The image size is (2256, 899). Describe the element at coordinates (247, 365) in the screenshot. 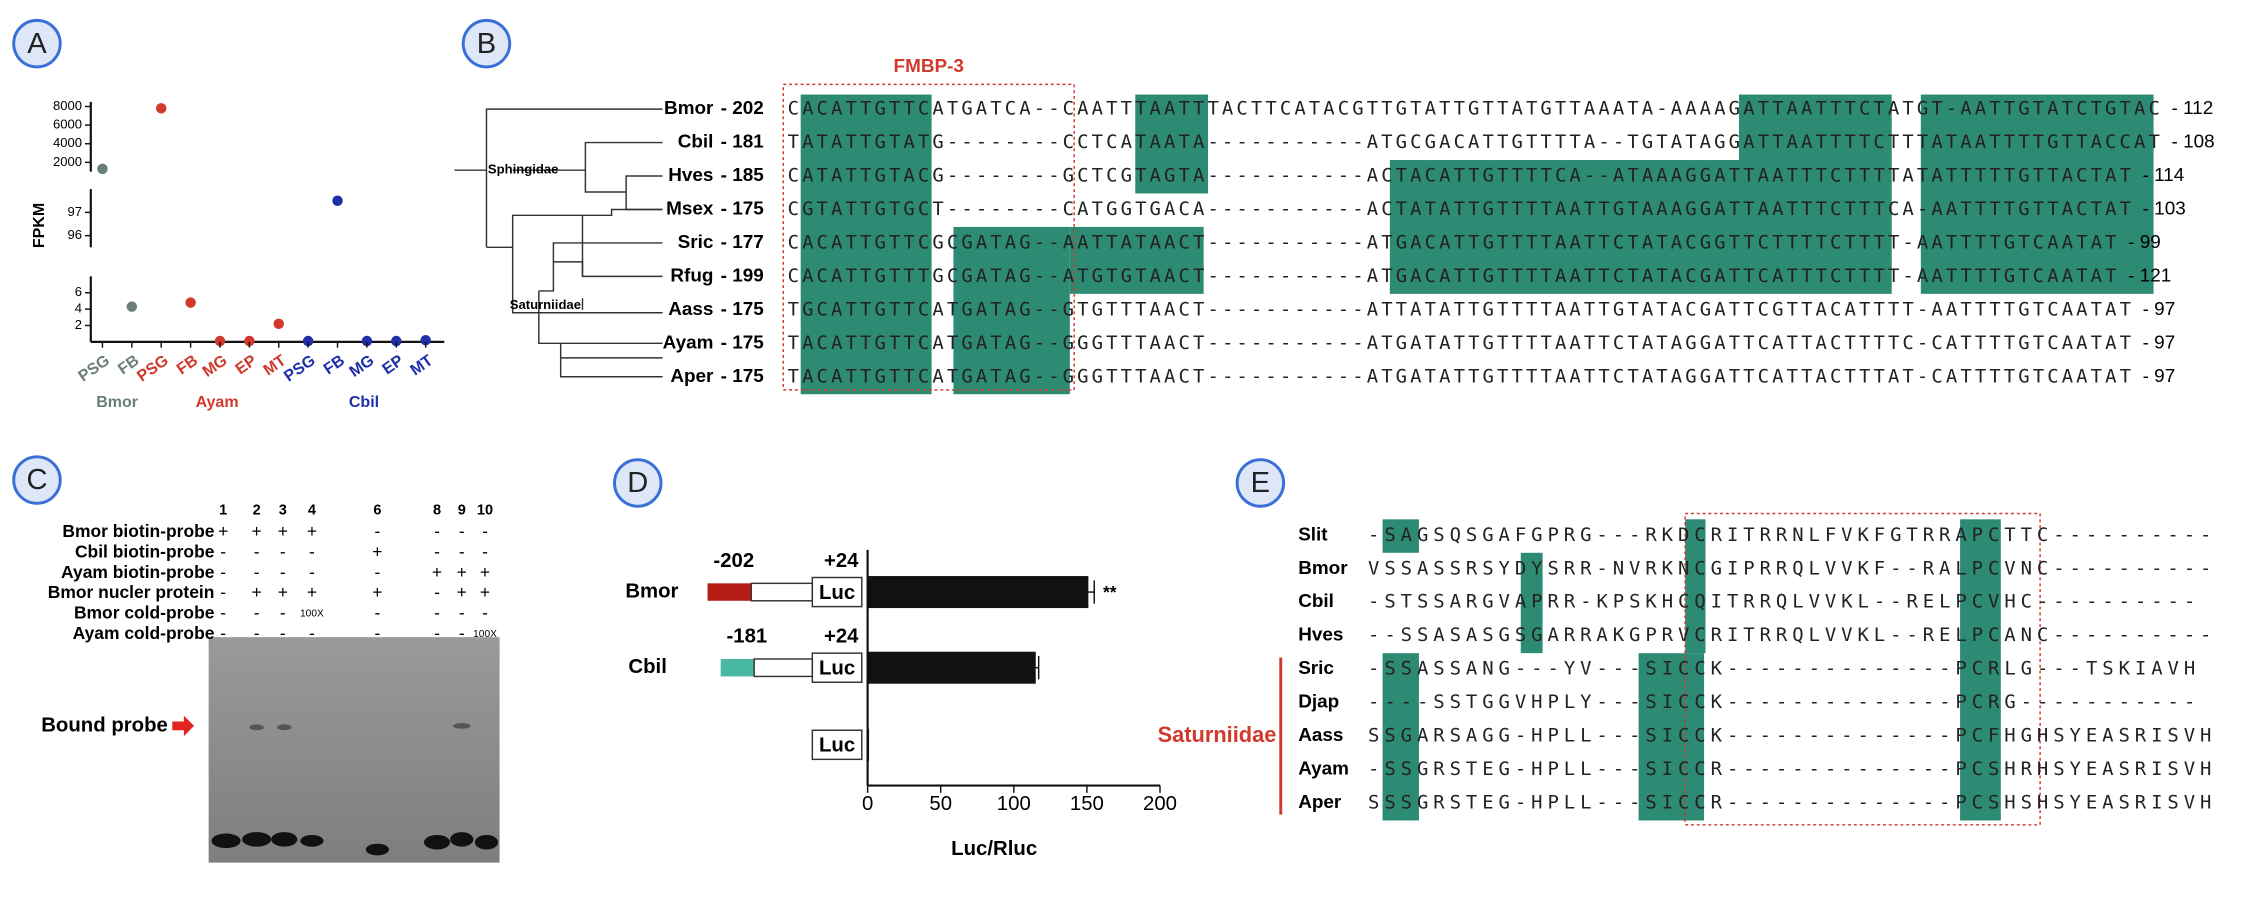

I see `x-tick-label: EP` at that location.